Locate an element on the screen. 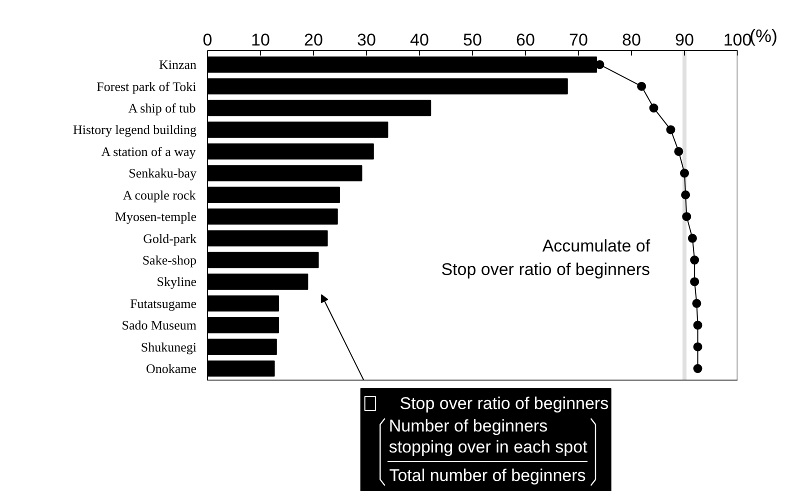 The width and height of the screenshot is (795, 491). y-tick-label: Forest park of Toki is located at coordinates (146, 86).